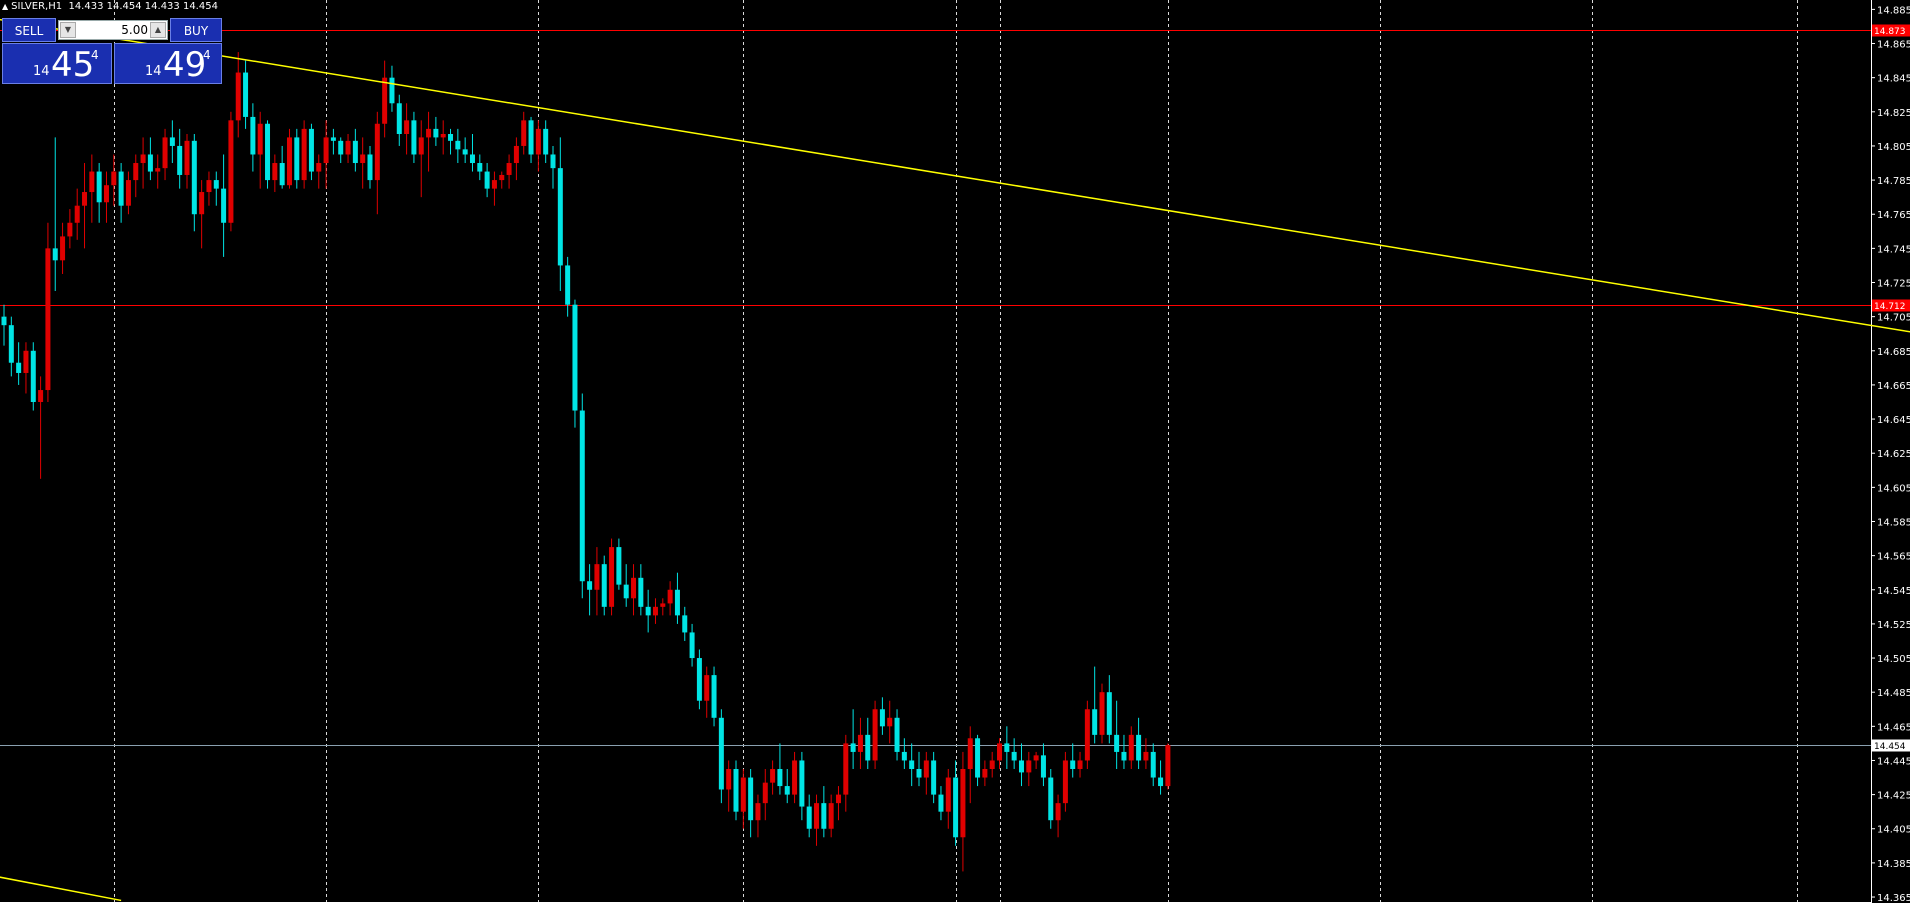 The image size is (1910, 903). I want to click on buy-price-main: 49, so click(185, 65).